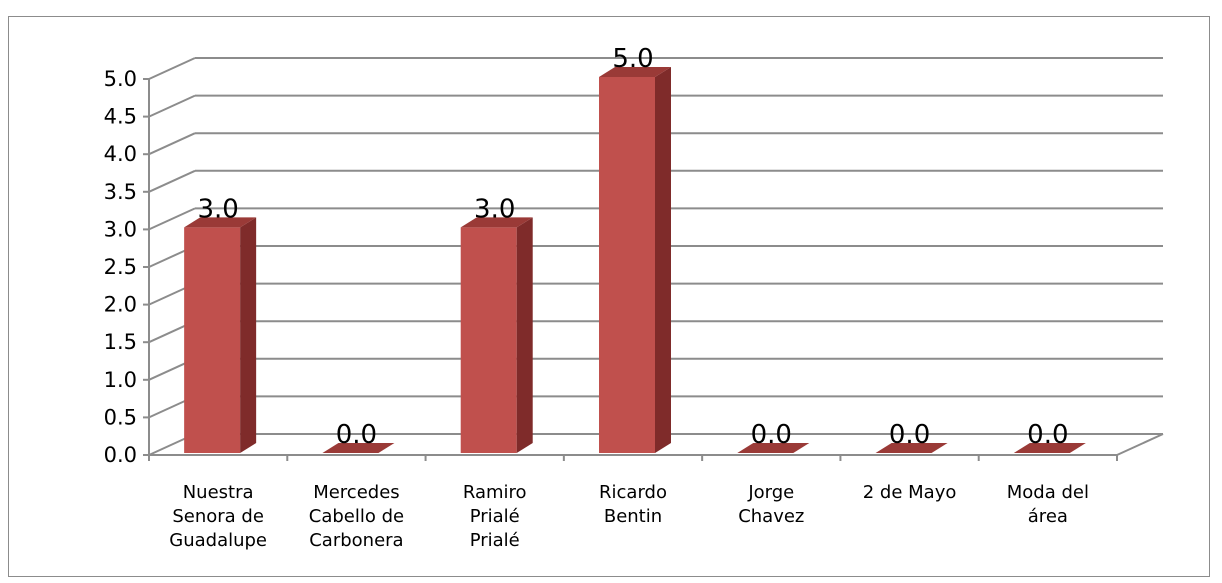  I want to click on y-tick-label: 1.5, so click(120, 342).